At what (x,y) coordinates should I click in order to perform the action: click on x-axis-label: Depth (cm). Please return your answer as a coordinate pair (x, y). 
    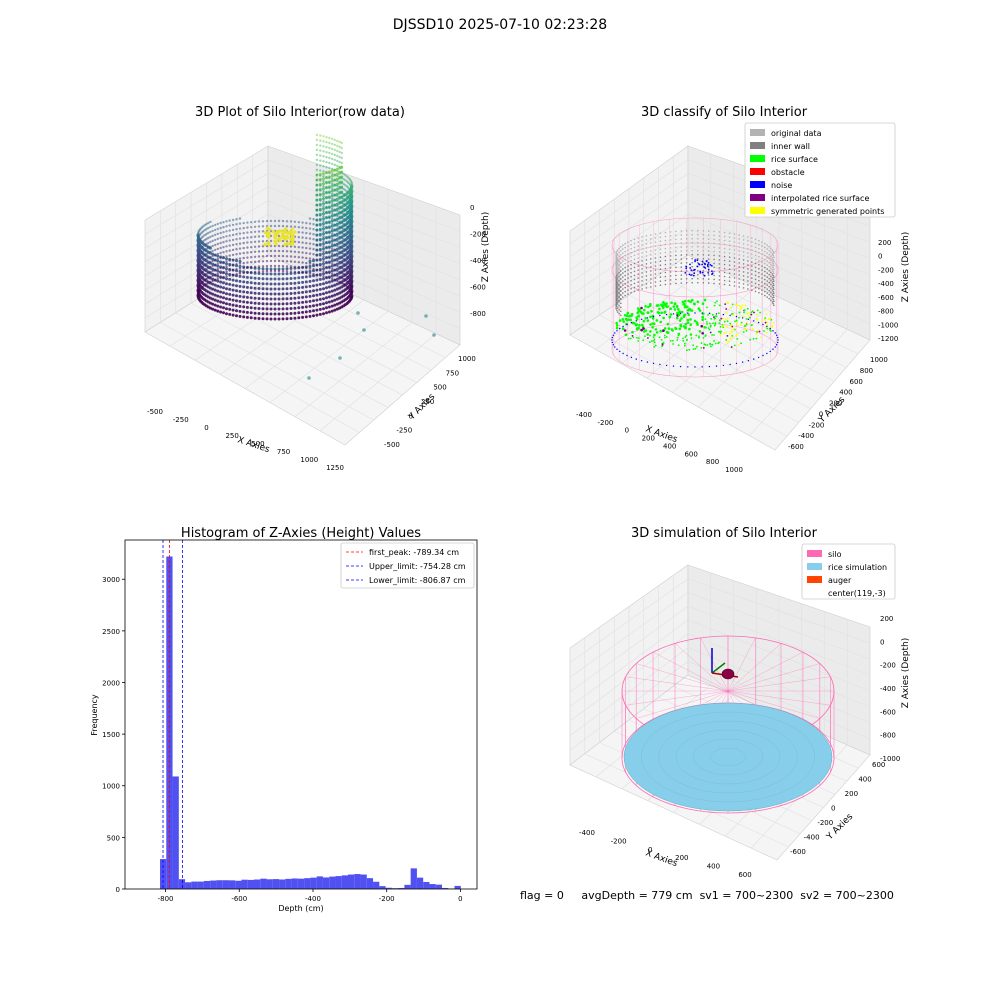
    Looking at the image, I should click on (300, 908).